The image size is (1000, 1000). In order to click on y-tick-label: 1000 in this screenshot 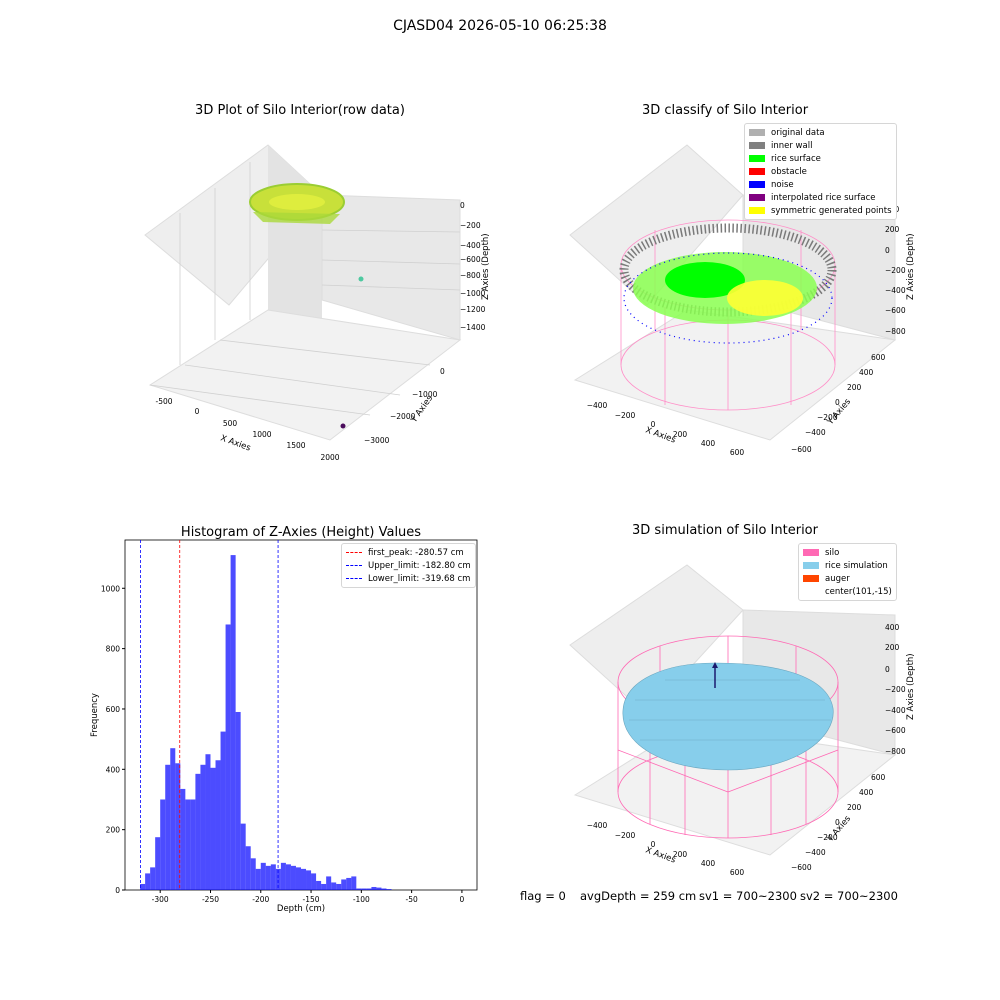, I will do `click(110, 588)`.